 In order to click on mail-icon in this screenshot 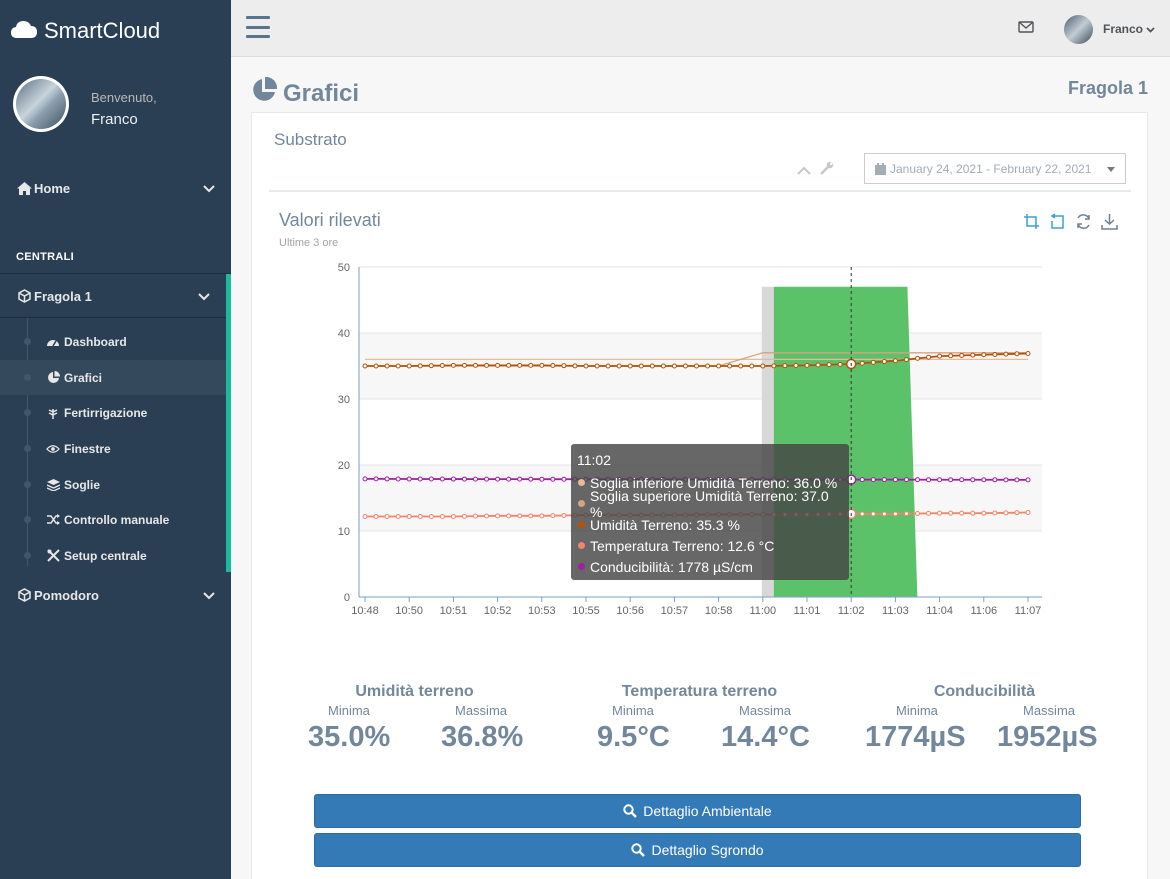, I will do `click(1026, 29)`.